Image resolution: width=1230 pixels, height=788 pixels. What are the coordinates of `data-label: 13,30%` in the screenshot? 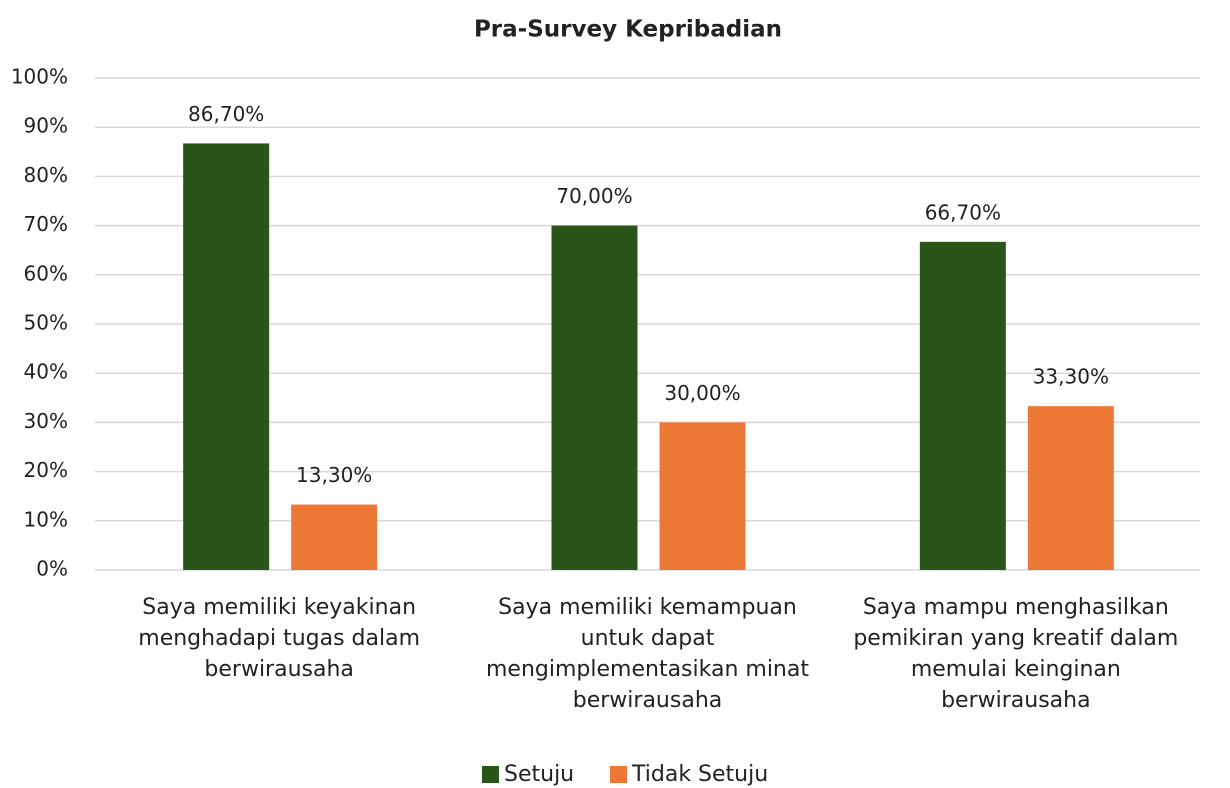 It's located at (334, 475).